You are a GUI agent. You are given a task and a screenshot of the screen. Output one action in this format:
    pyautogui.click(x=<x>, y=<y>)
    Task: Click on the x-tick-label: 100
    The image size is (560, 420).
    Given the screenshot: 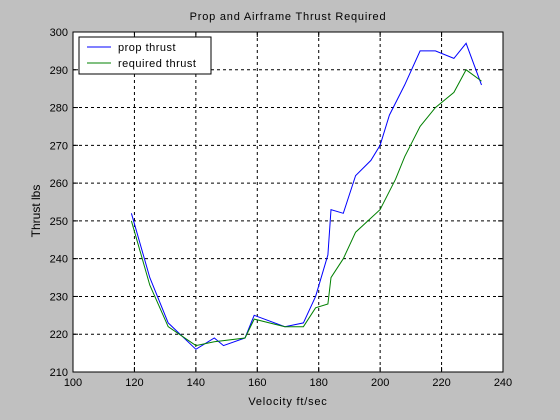 What is the action you would take?
    pyautogui.click(x=73, y=383)
    